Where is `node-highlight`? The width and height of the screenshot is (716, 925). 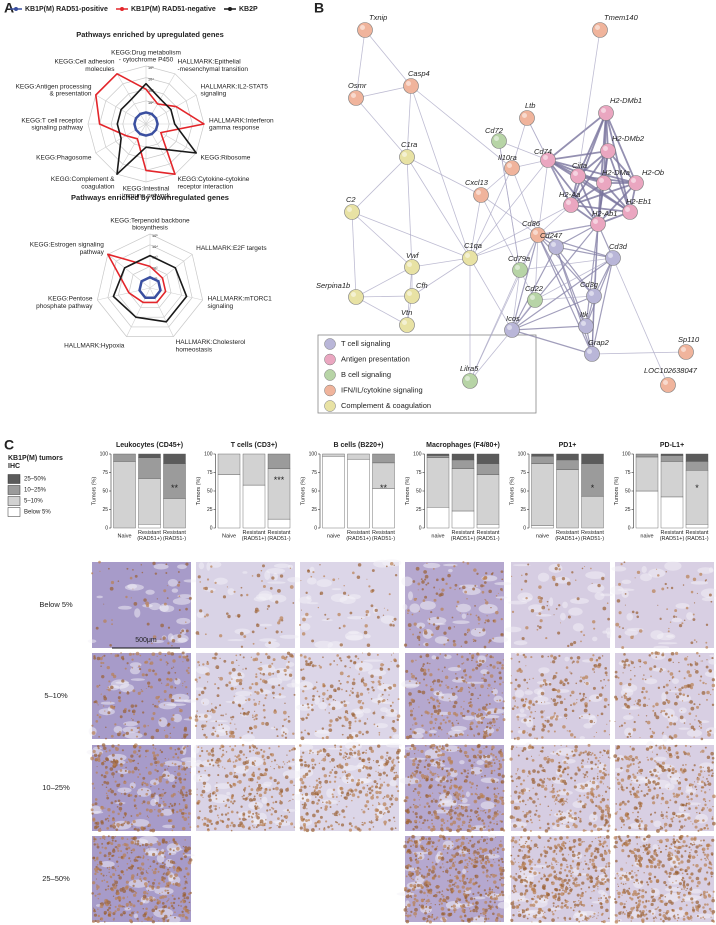
node-highlight is located at coordinates (524, 115).